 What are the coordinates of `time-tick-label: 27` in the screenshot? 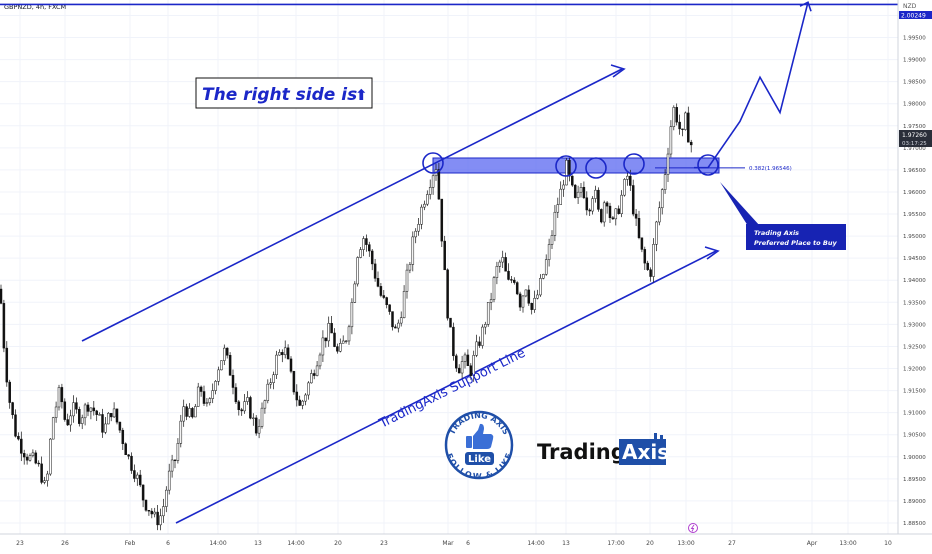 It's located at (732, 543).